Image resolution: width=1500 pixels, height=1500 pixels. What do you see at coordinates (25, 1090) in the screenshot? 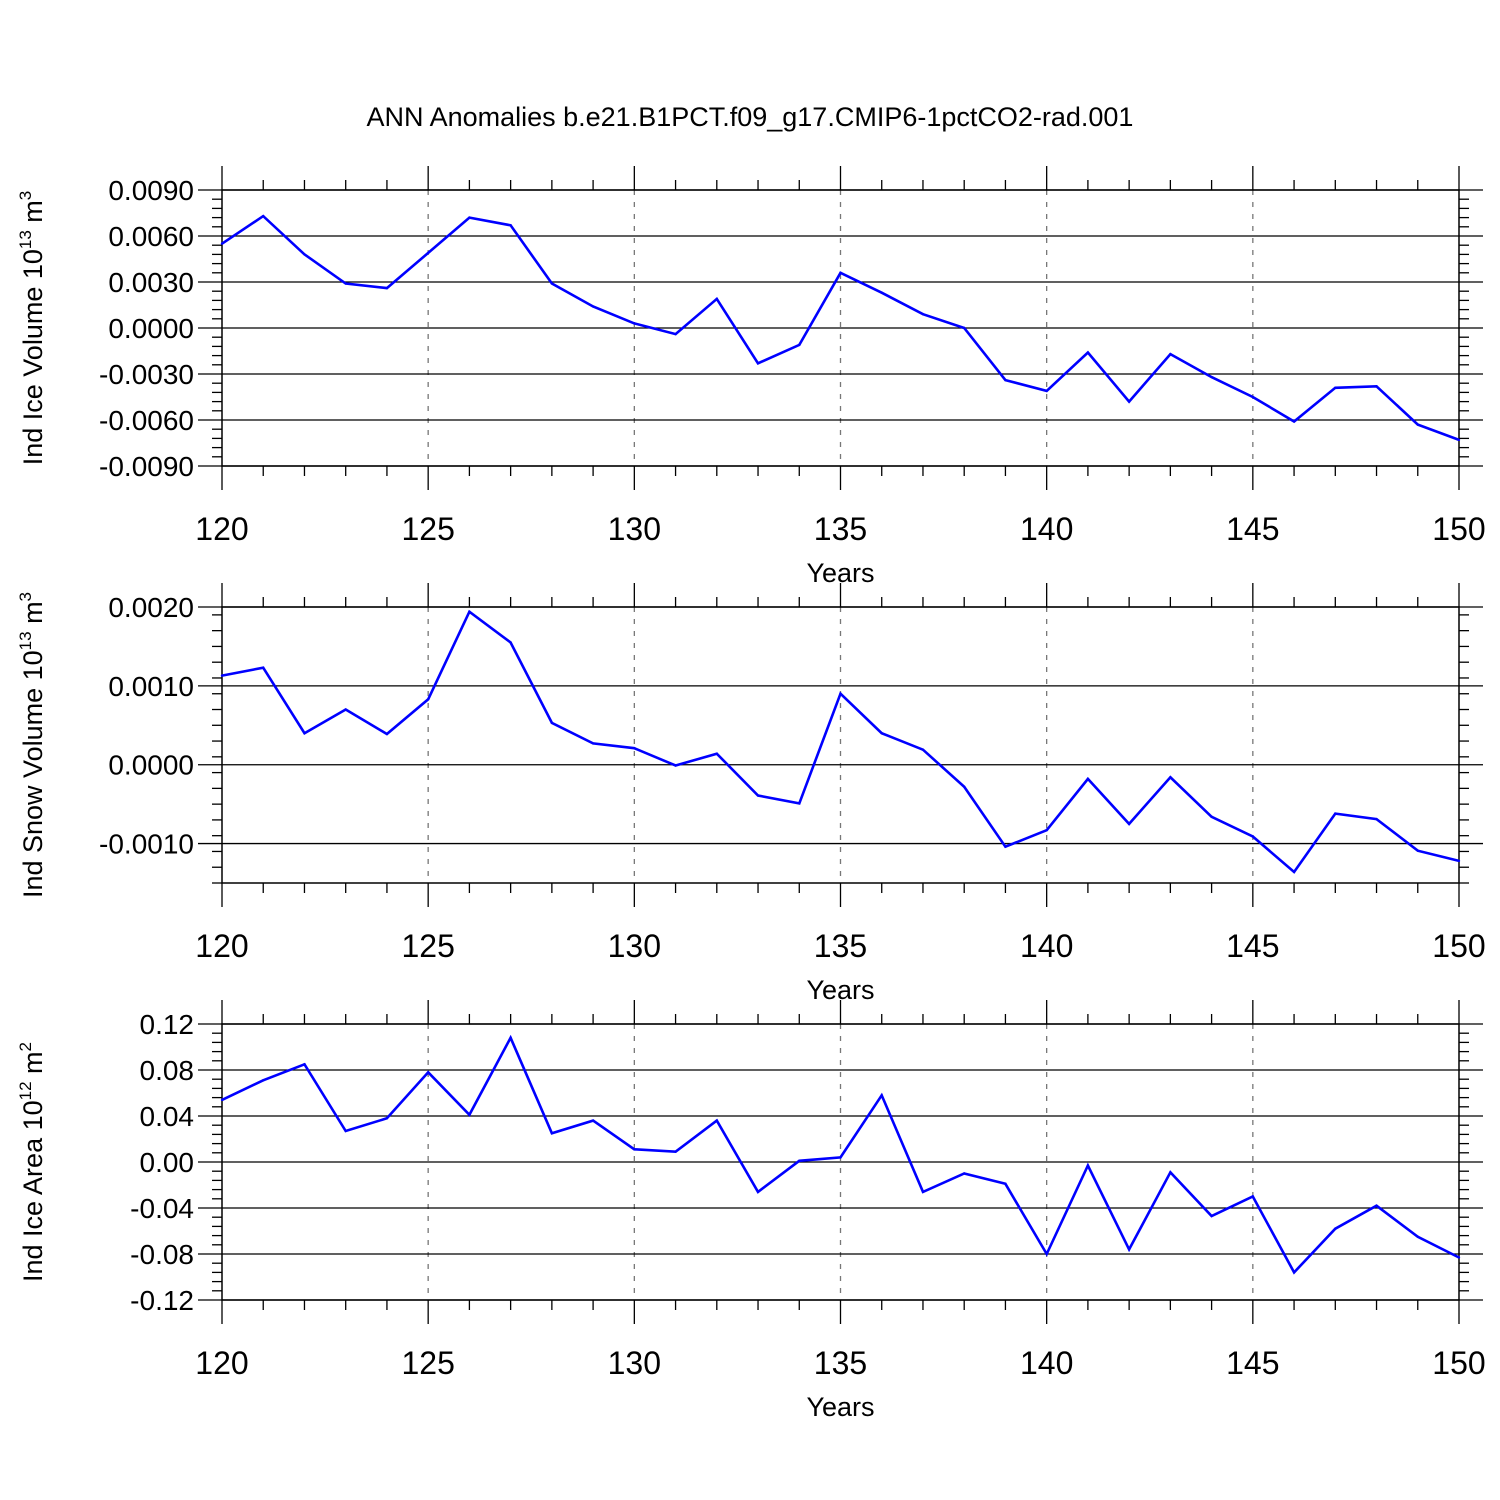
I see `y-axis-label-exponent: 12` at bounding box center [25, 1090].